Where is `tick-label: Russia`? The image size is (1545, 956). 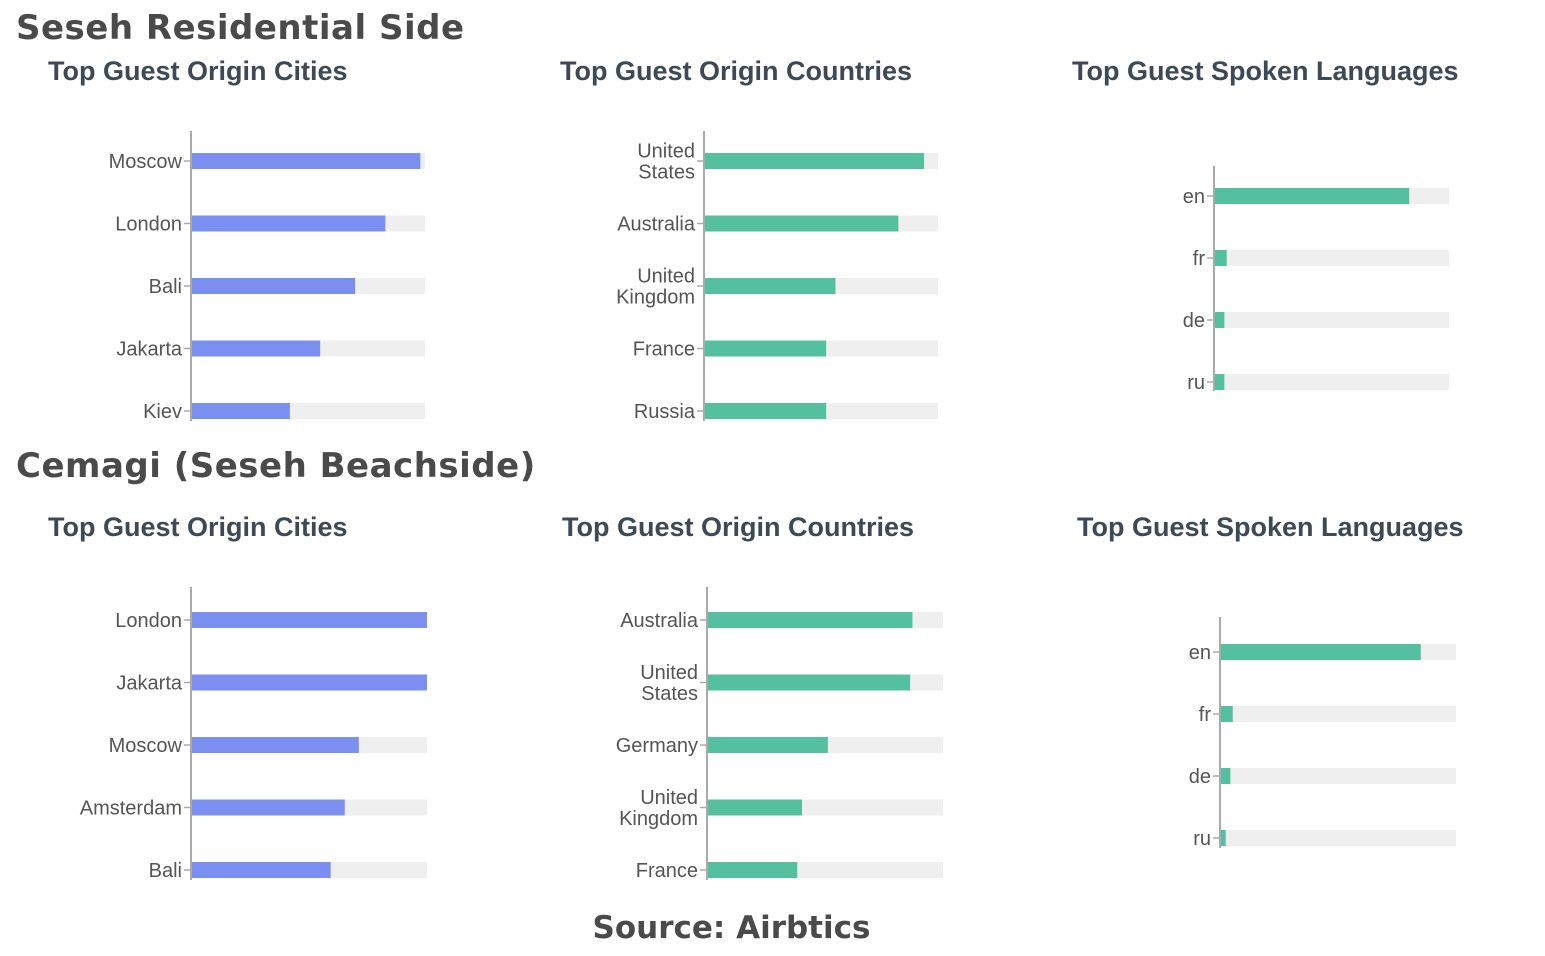 tick-label: Russia is located at coordinates (665, 412).